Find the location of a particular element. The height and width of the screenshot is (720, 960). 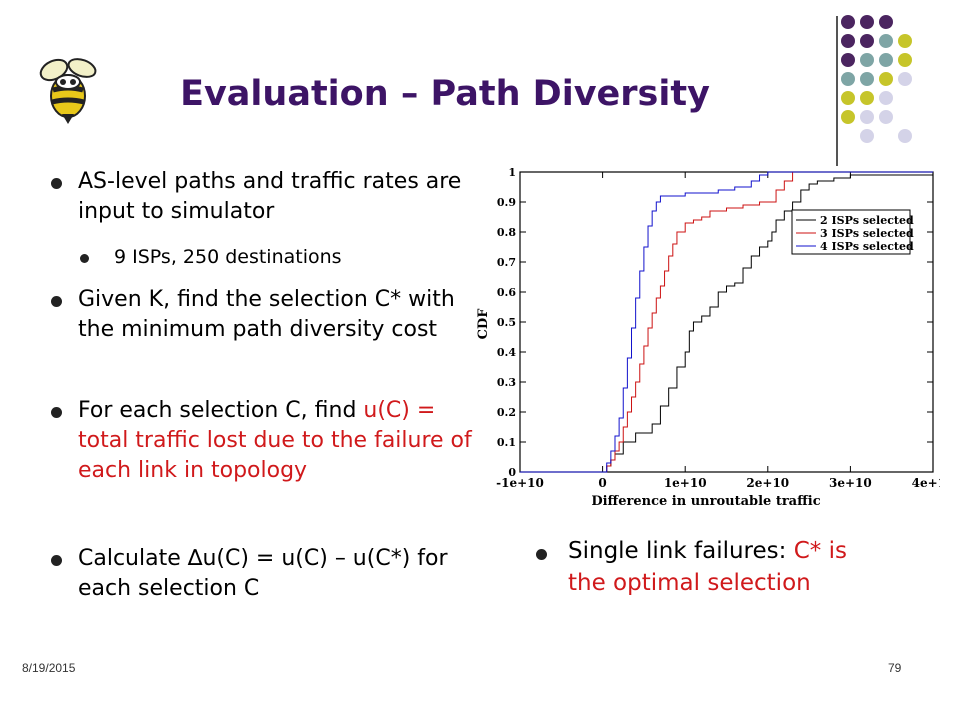

title-divider-line is located at coordinates (837, 91).